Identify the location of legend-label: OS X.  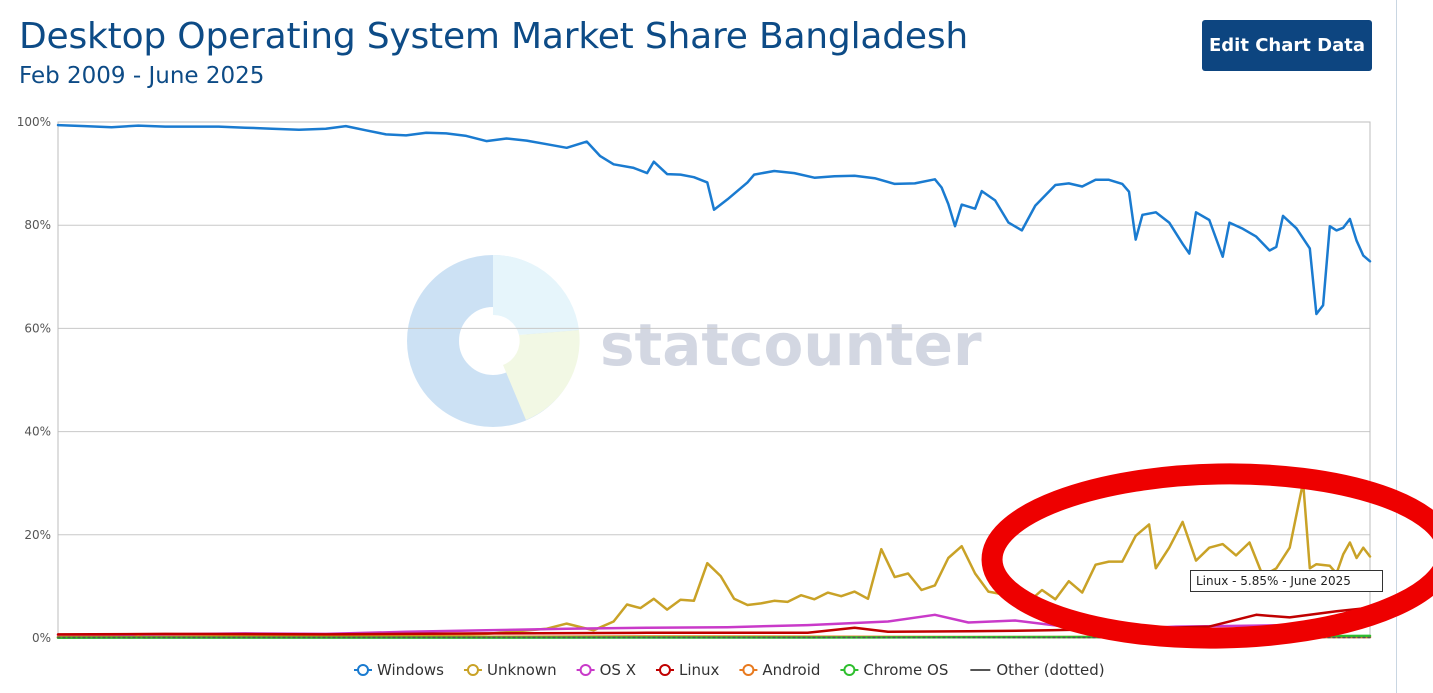
(618, 670).